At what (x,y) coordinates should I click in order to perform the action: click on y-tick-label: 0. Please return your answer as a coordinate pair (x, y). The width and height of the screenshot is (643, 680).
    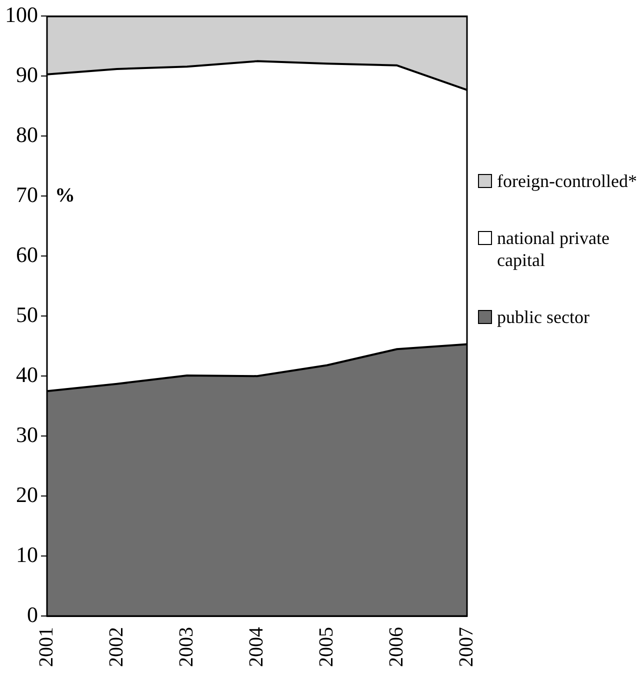
    Looking at the image, I should click on (32, 614).